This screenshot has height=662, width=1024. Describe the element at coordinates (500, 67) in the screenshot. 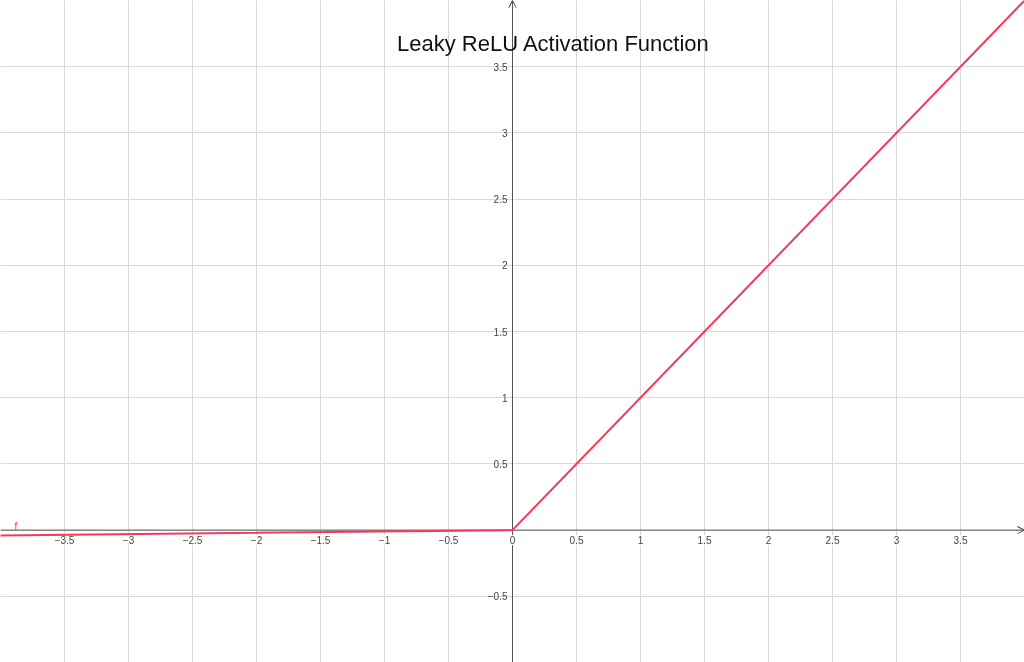

I see `y-tick-label: 3.5` at that location.